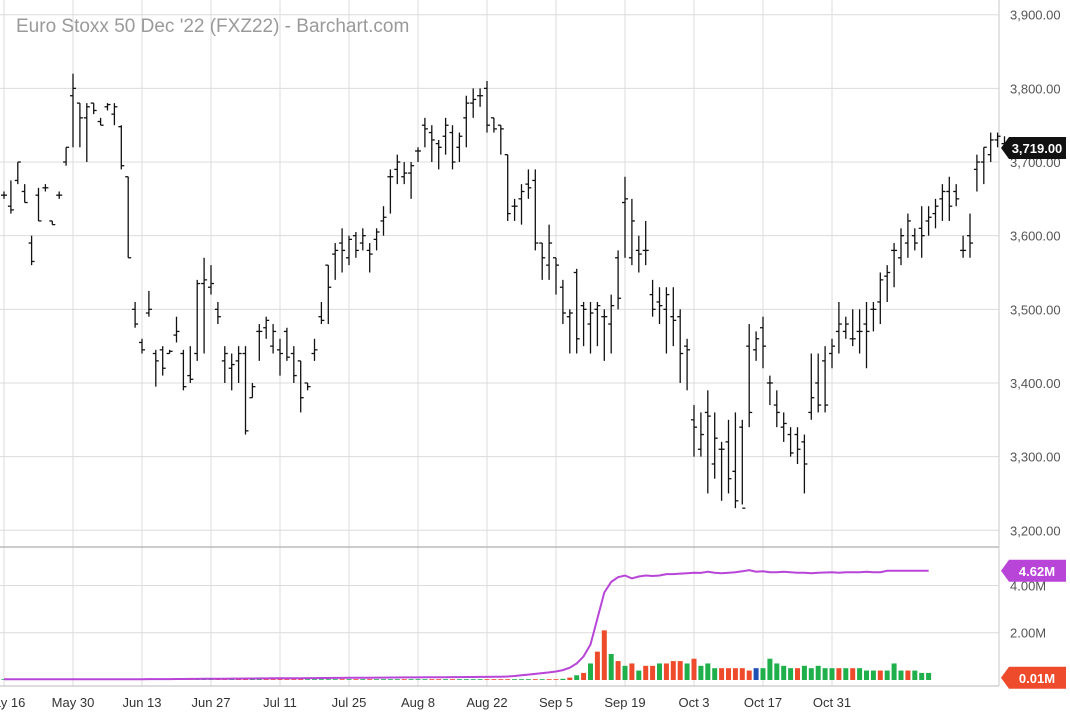 This screenshot has width=1070, height=721. What do you see at coordinates (763, 702) in the screenshot?
I see `x-tick-label: Oct 17` at bounding box center [763, 702].